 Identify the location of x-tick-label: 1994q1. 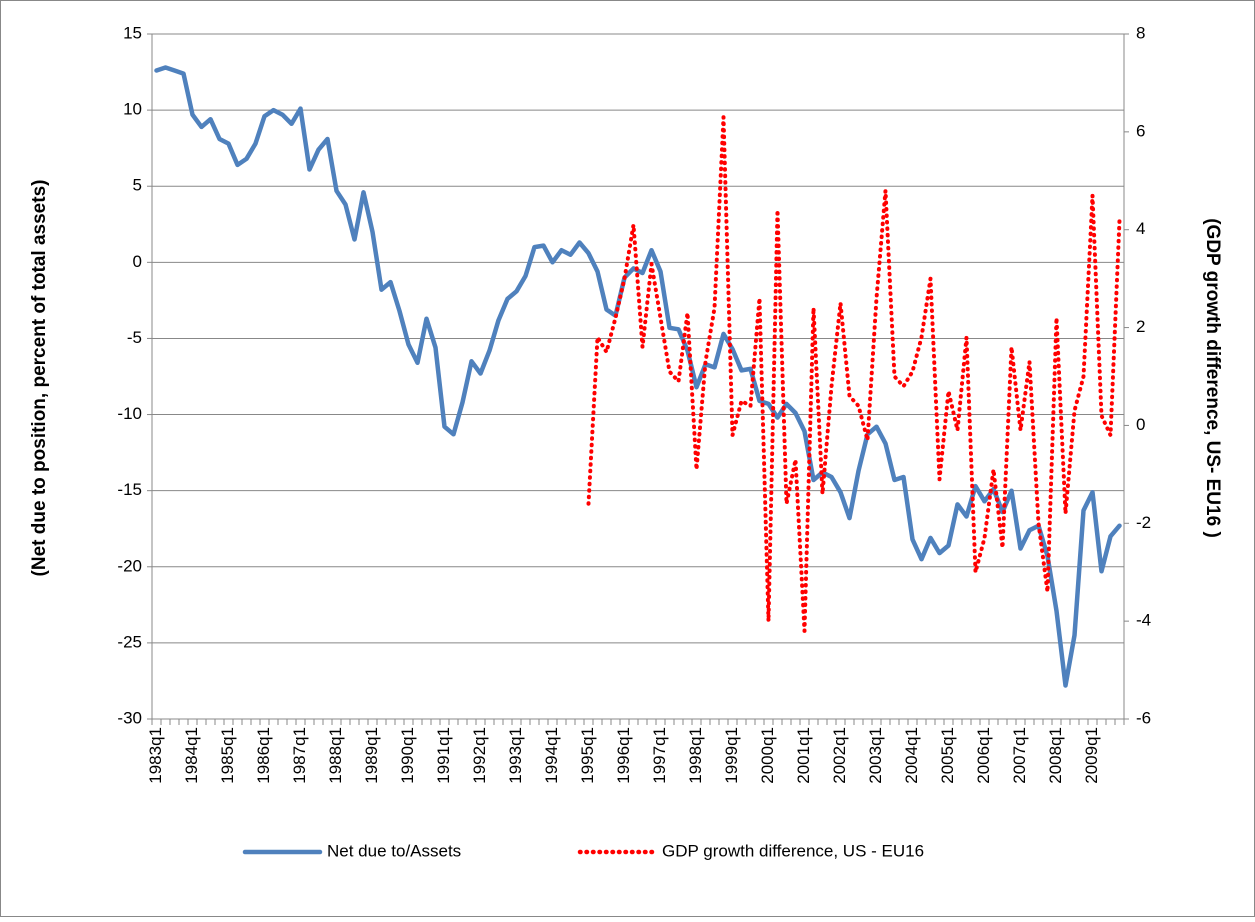
(551, 755).